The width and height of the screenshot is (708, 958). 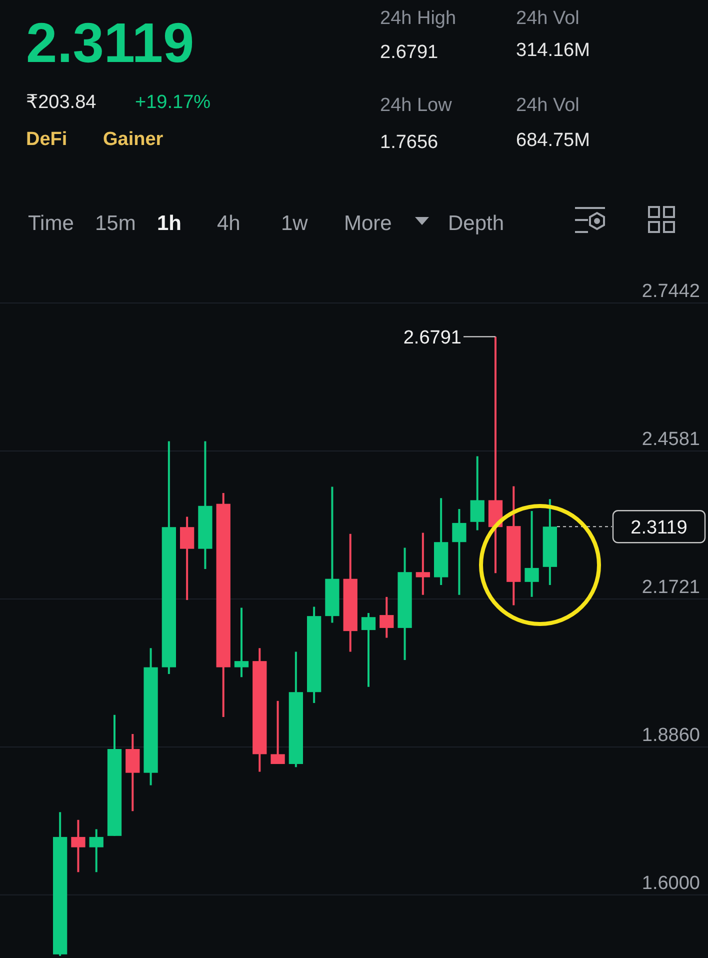 I want to click on text: More, so click(x=368, y=223).